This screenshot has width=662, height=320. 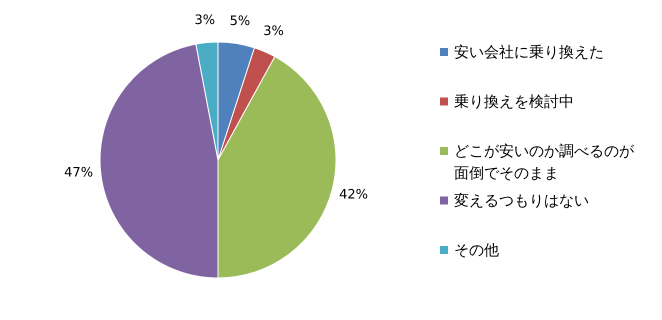 I want to click on data-label: 5%, so click(x=240, y=22).